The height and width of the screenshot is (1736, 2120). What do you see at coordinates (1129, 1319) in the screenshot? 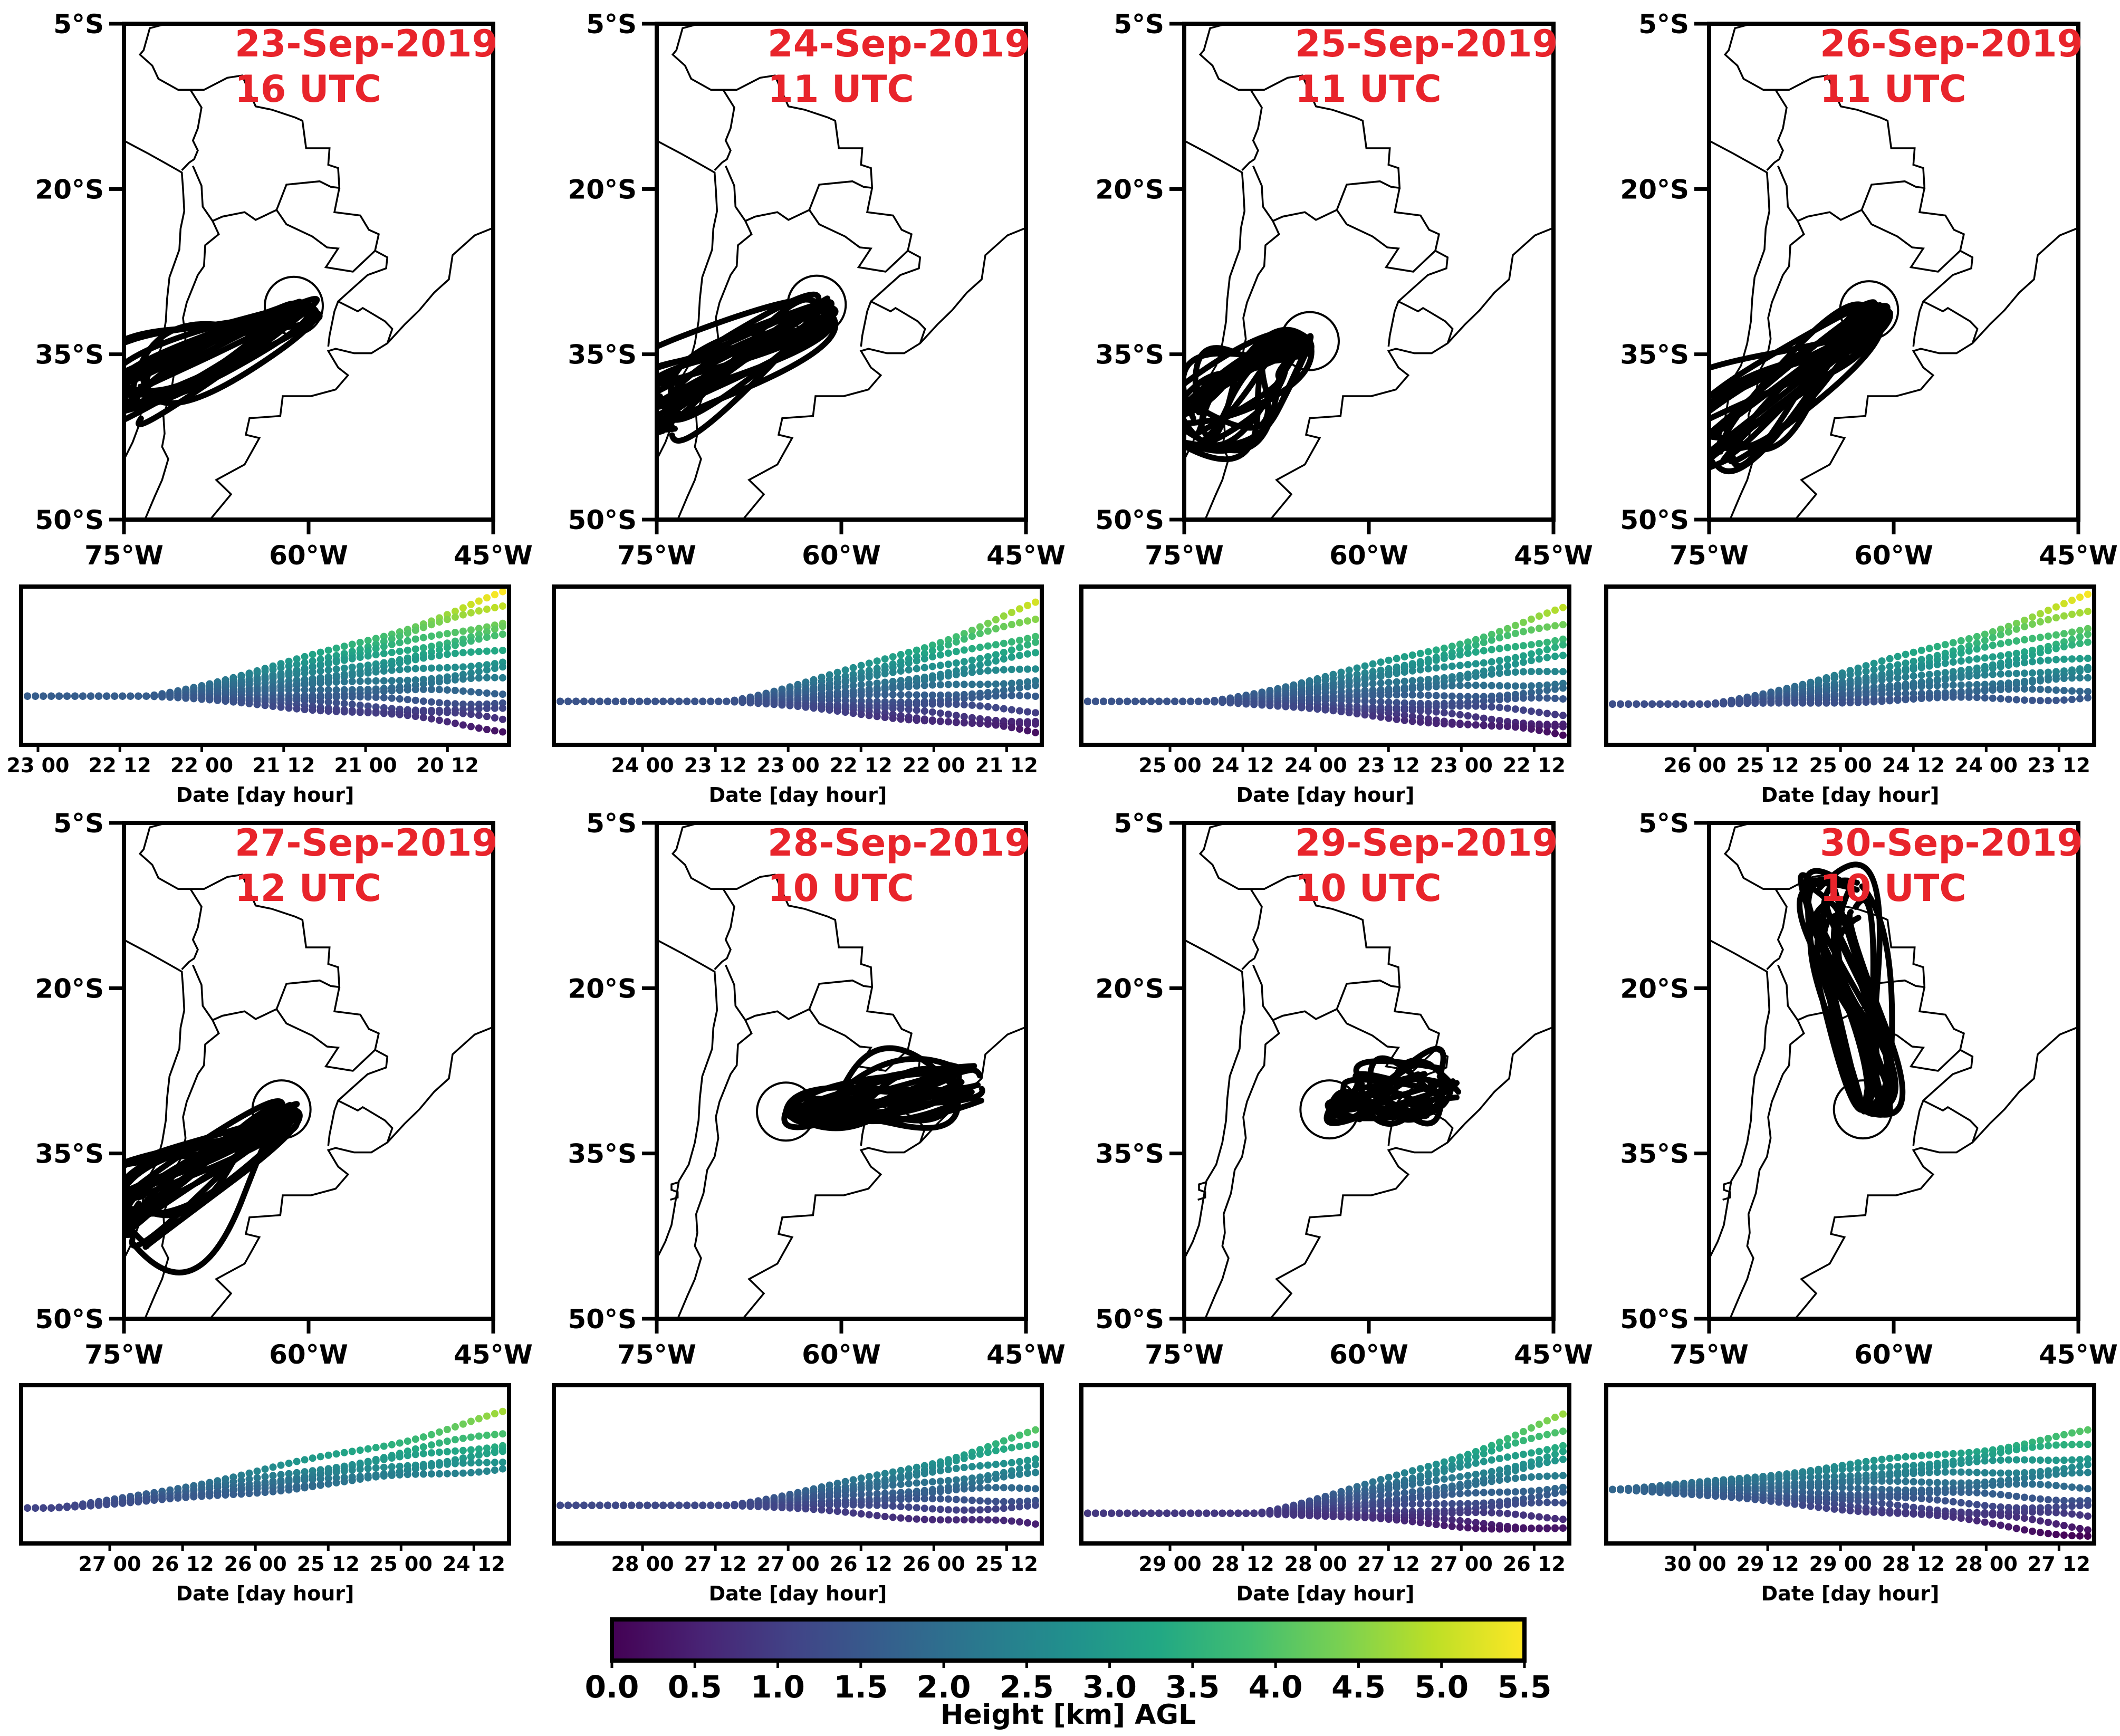
I see `lat-tick-label: 50°S` at bounding box center [1129, 1319].